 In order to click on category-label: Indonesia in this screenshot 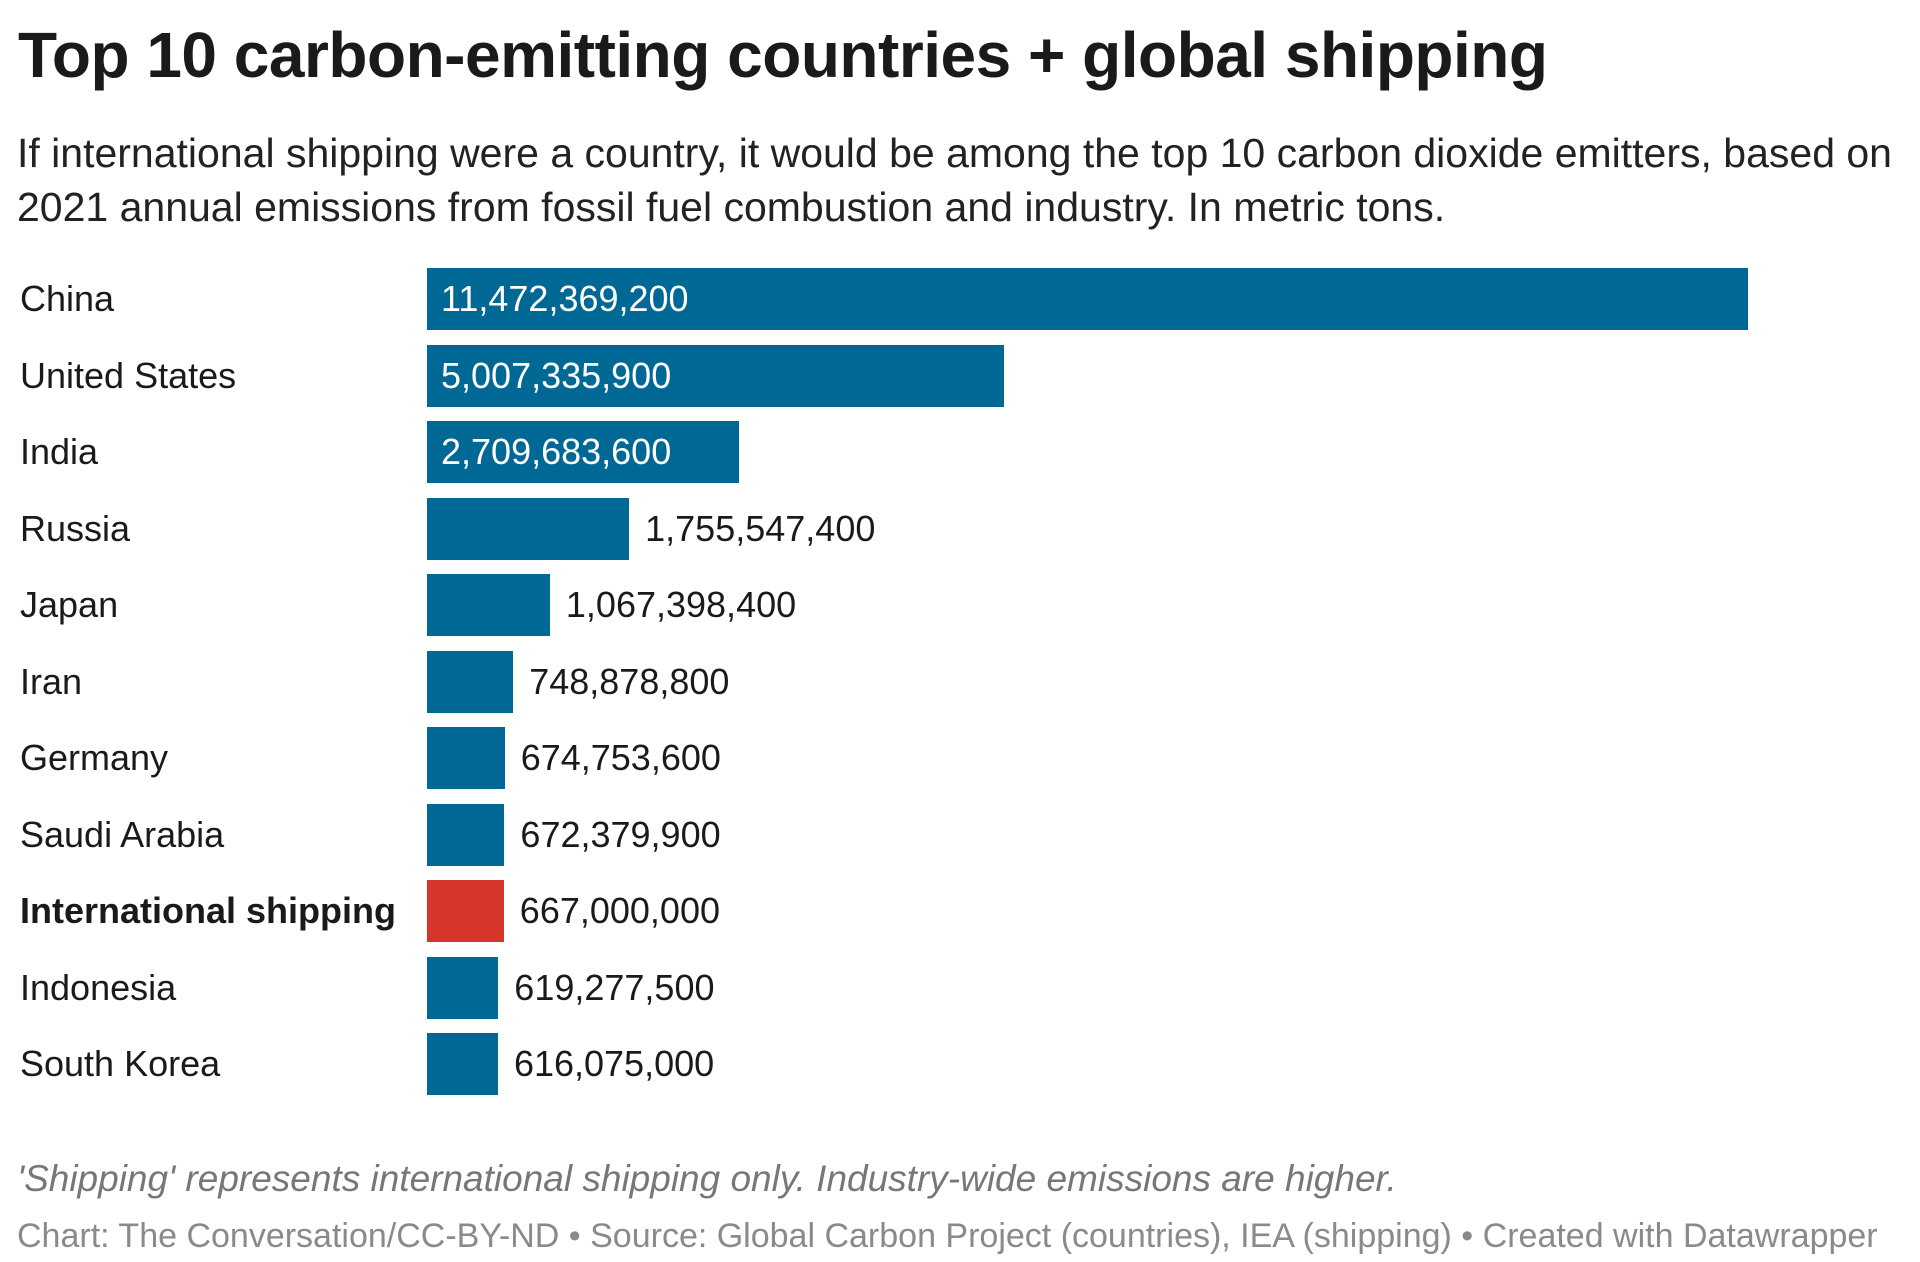, I will do `click(98, 987)`.